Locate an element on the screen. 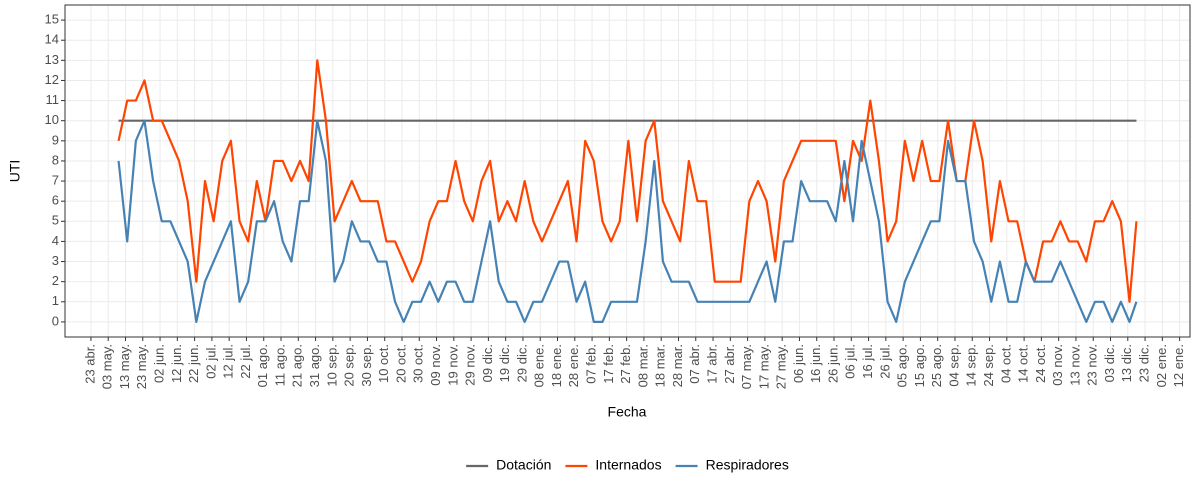 The image size is (1195, 479). y-tick-label: 12 is located at coordinates (52, 79).